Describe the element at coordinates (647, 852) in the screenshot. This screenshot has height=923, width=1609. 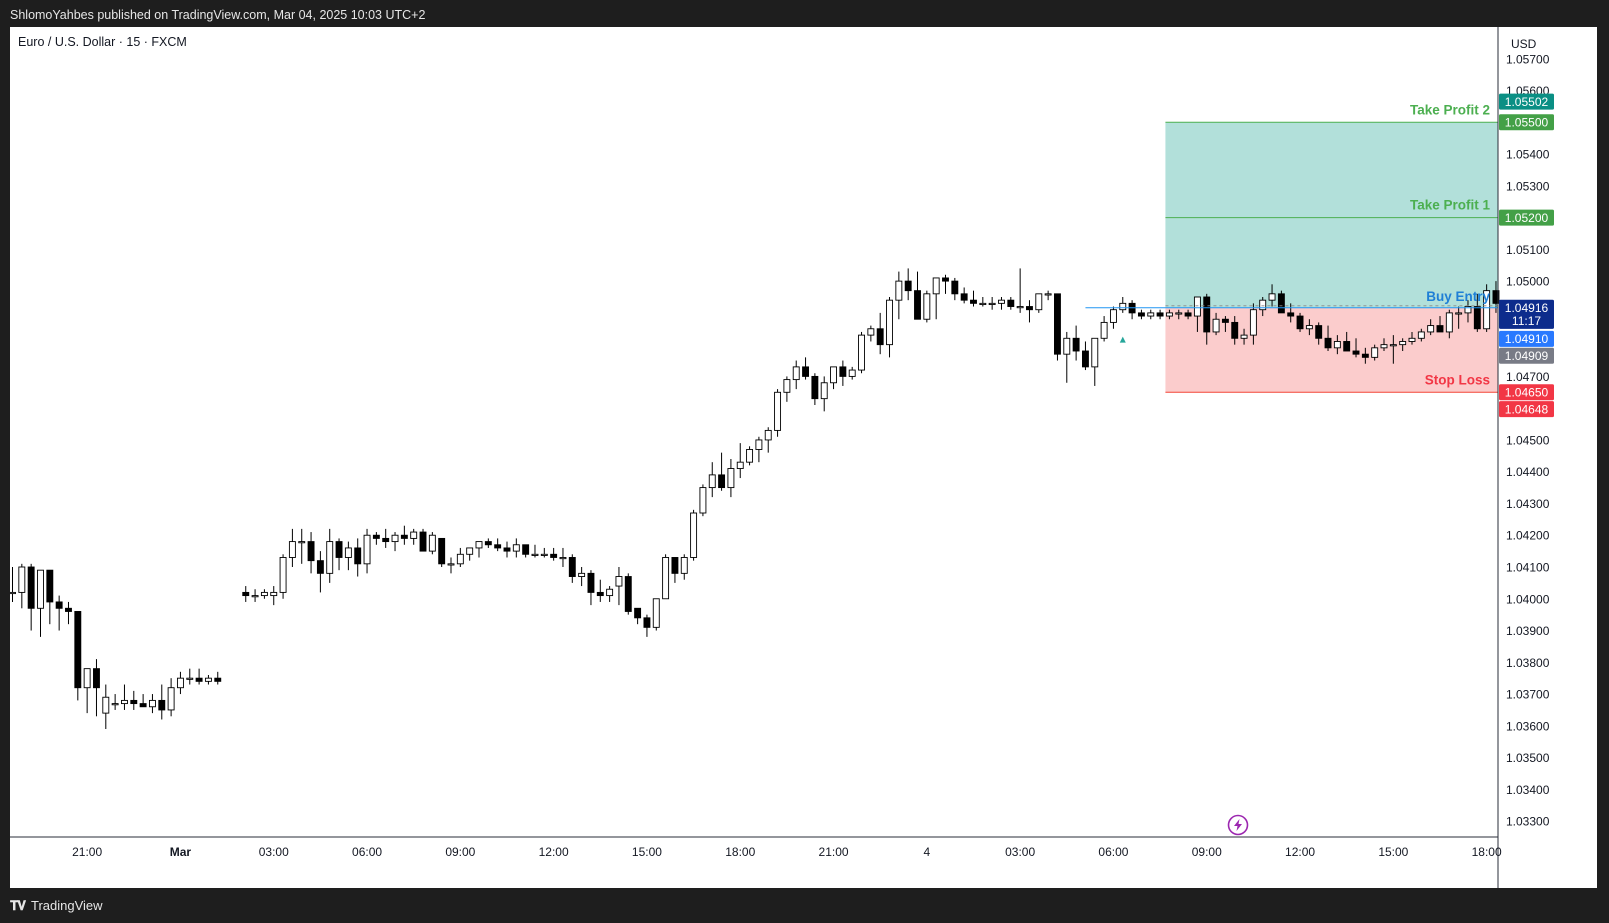
I see `time-tick-label: 15:00` at that location.